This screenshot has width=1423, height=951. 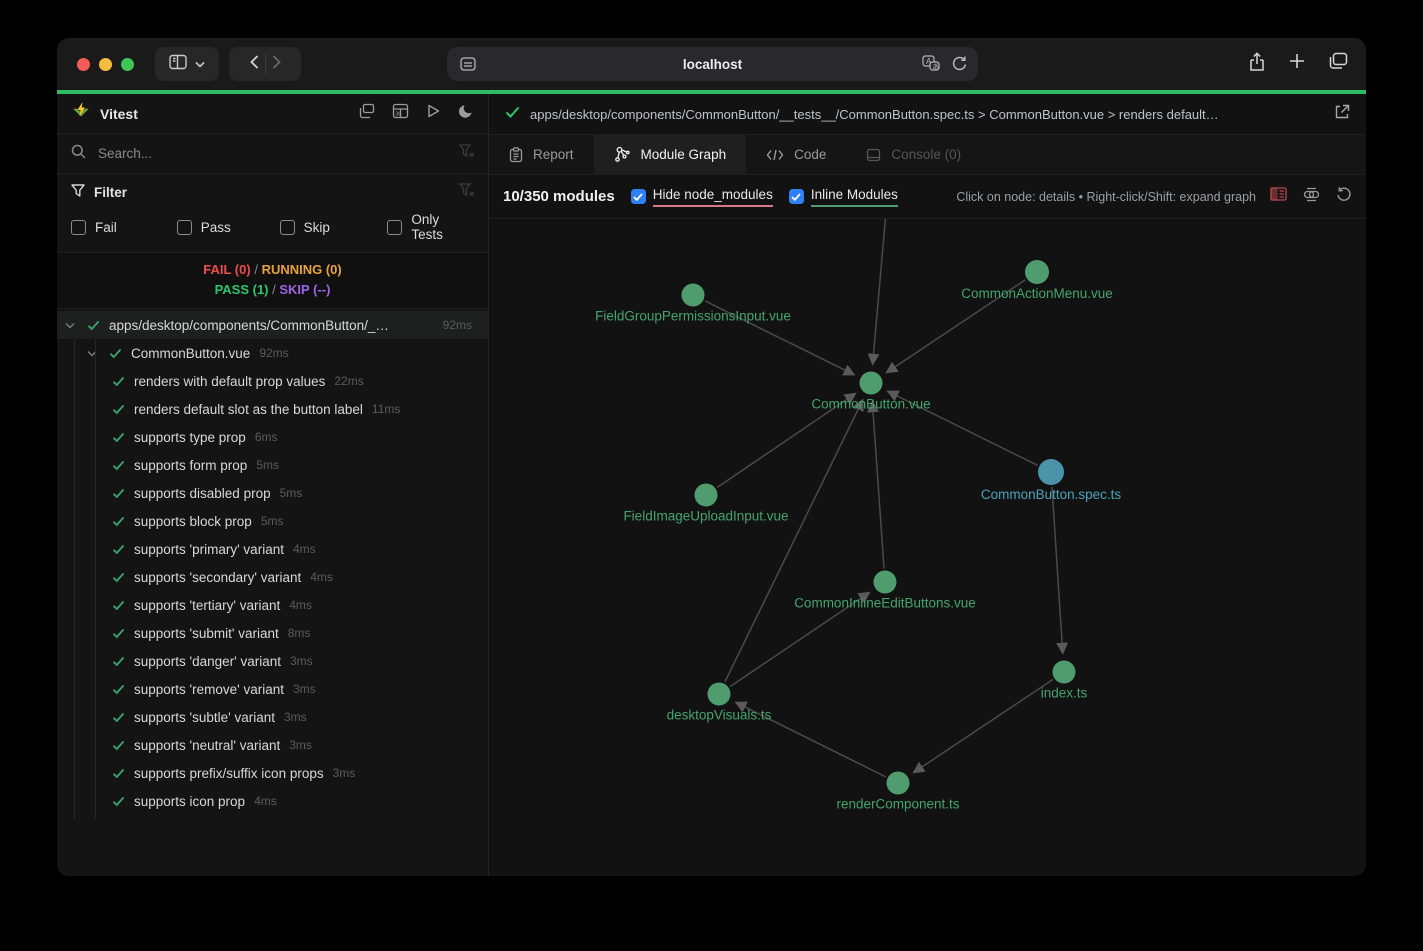 I want to click on forward-button, so click(x=276, y=64).